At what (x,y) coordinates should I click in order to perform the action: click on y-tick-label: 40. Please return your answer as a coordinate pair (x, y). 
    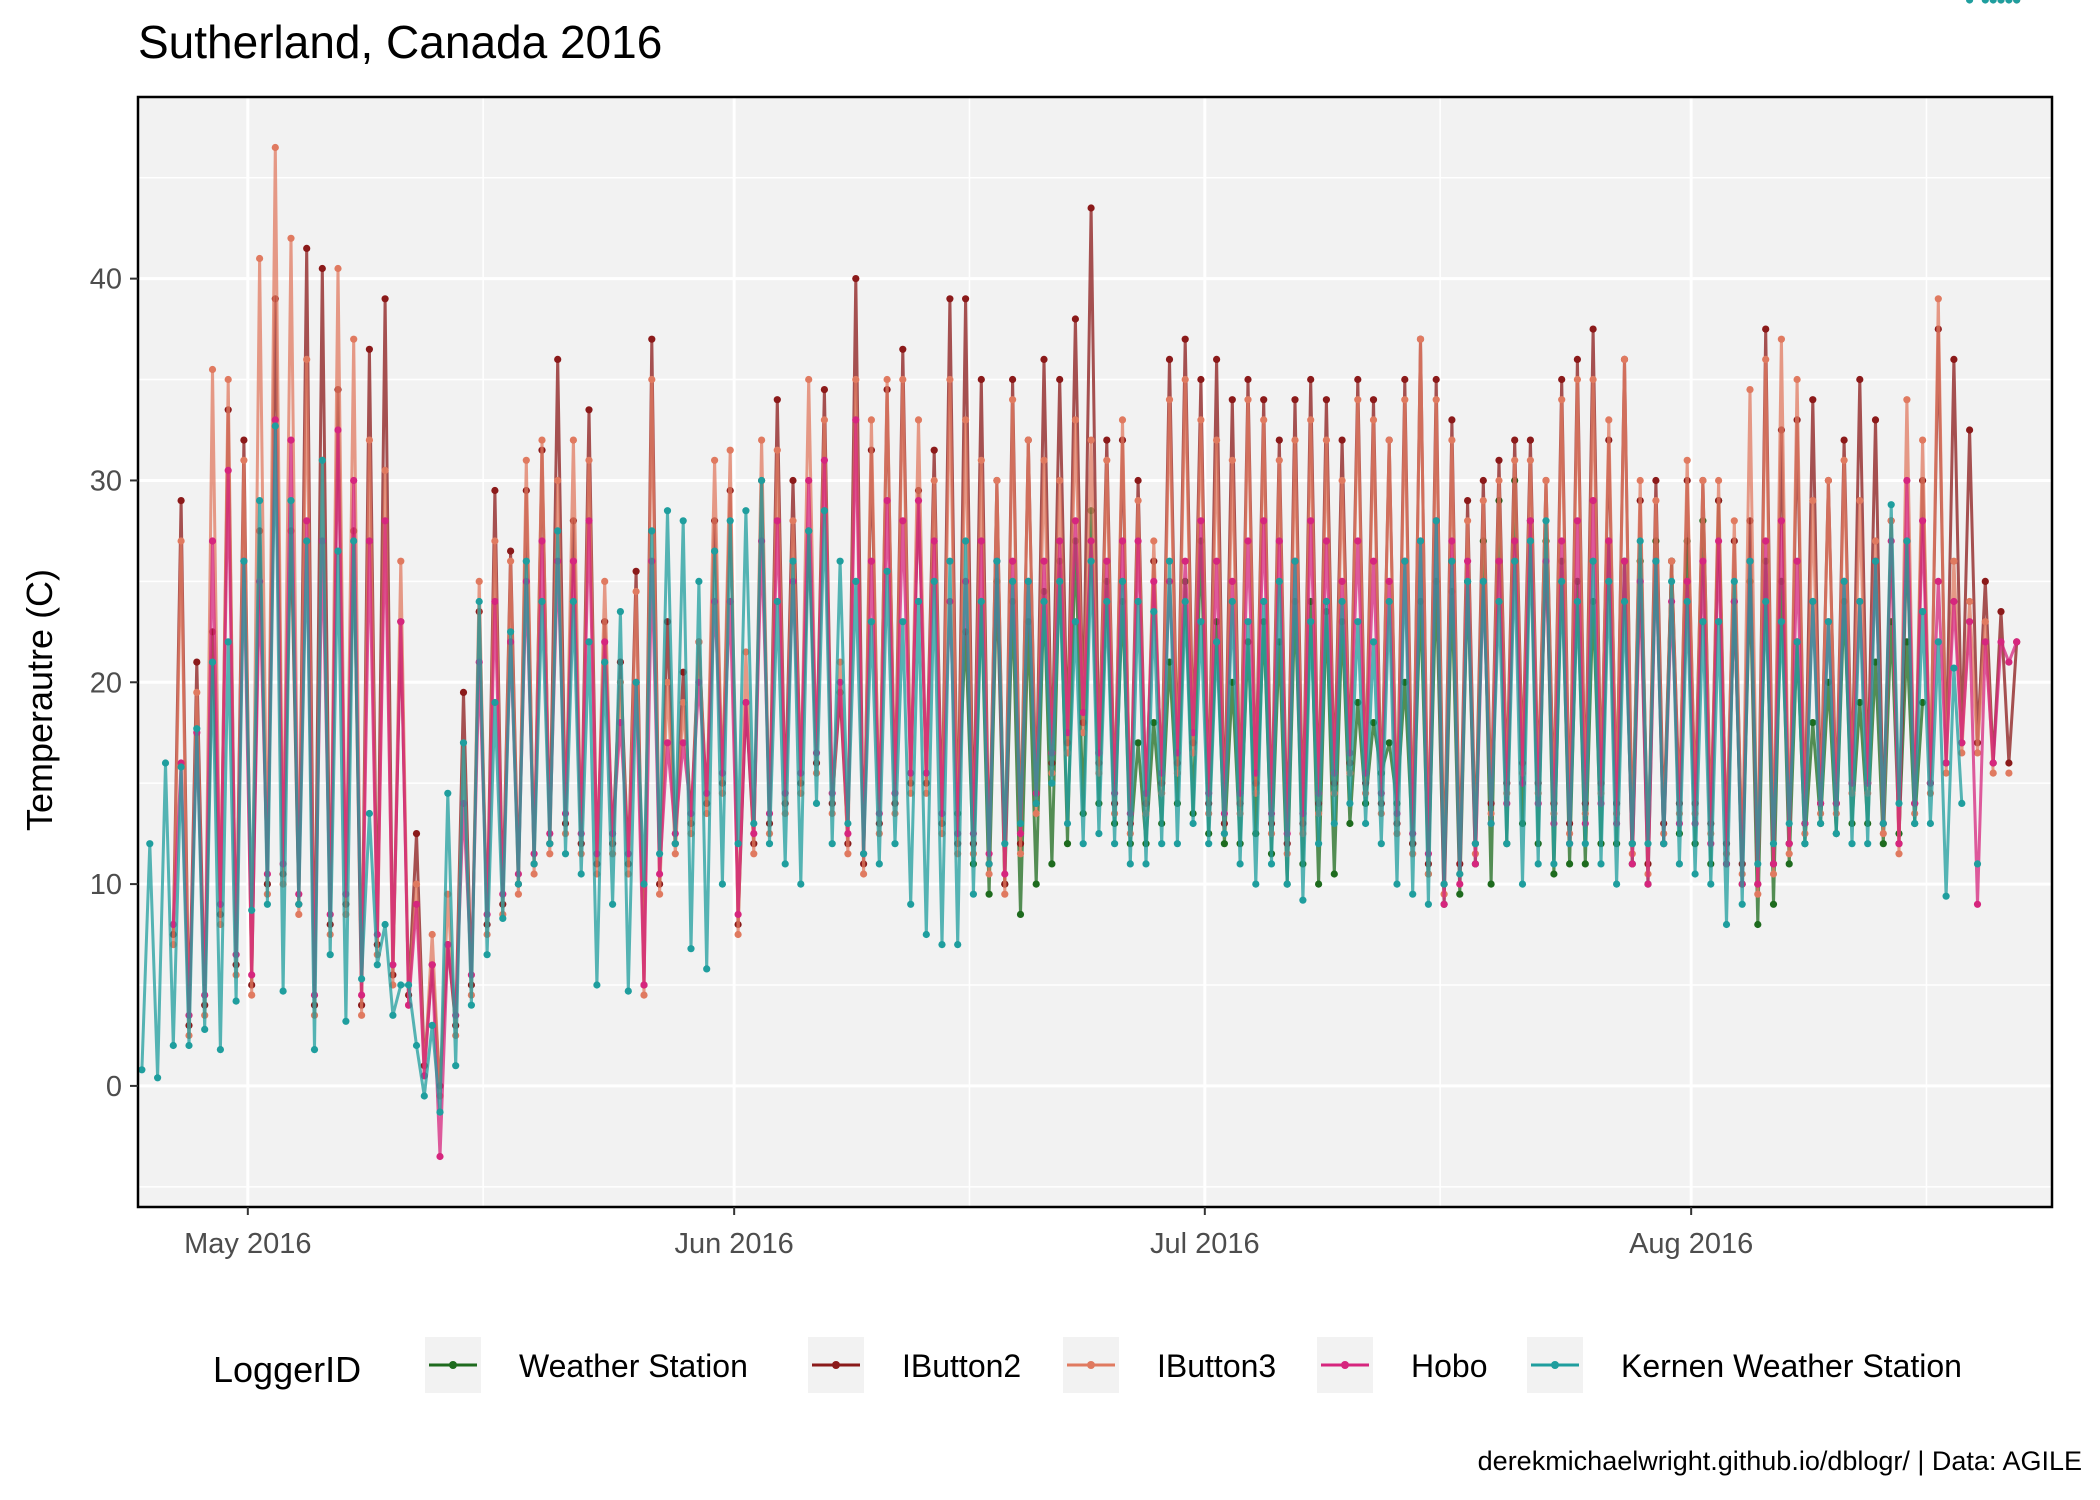
    Looking at the image, I should click on (106, 280).